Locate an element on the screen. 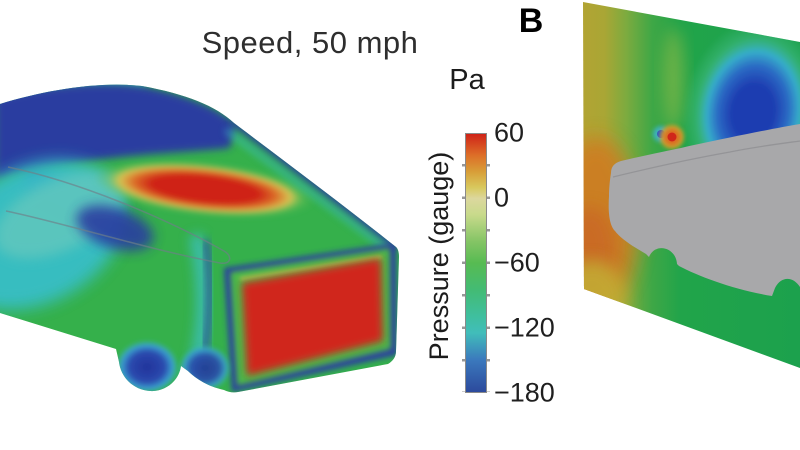 Image resolution: width=800 pixels, height=450 pixels. colorbar-tick: −60 is located at coordinates (517, 262).